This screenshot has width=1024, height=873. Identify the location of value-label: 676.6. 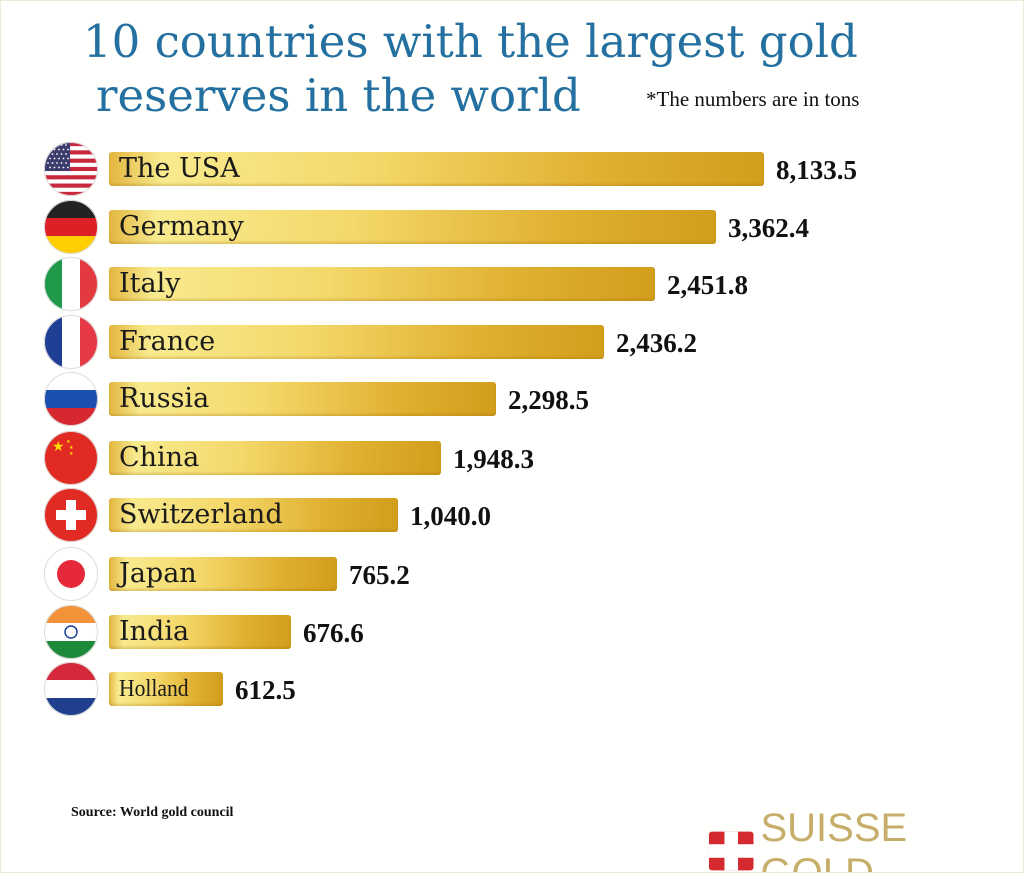
(333, 633).